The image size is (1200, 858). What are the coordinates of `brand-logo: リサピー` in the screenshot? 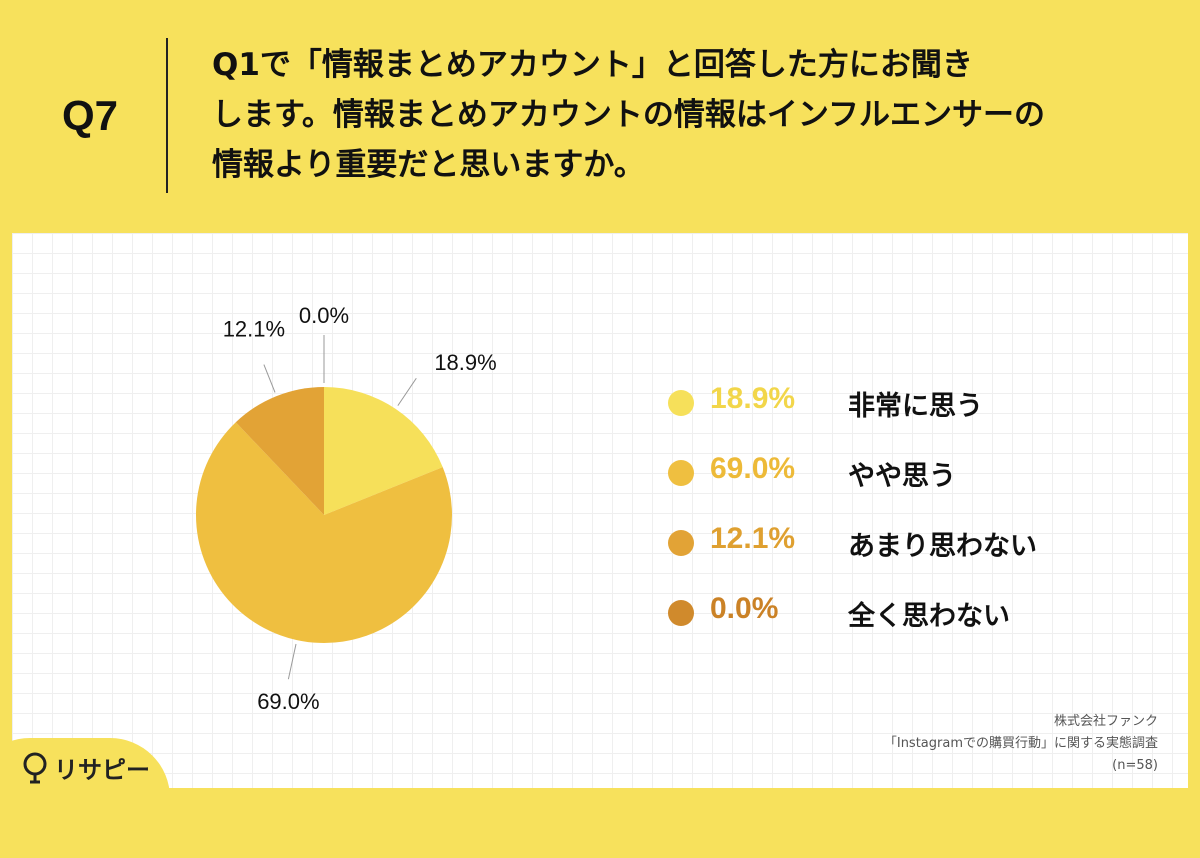 It's located at (85, 767).